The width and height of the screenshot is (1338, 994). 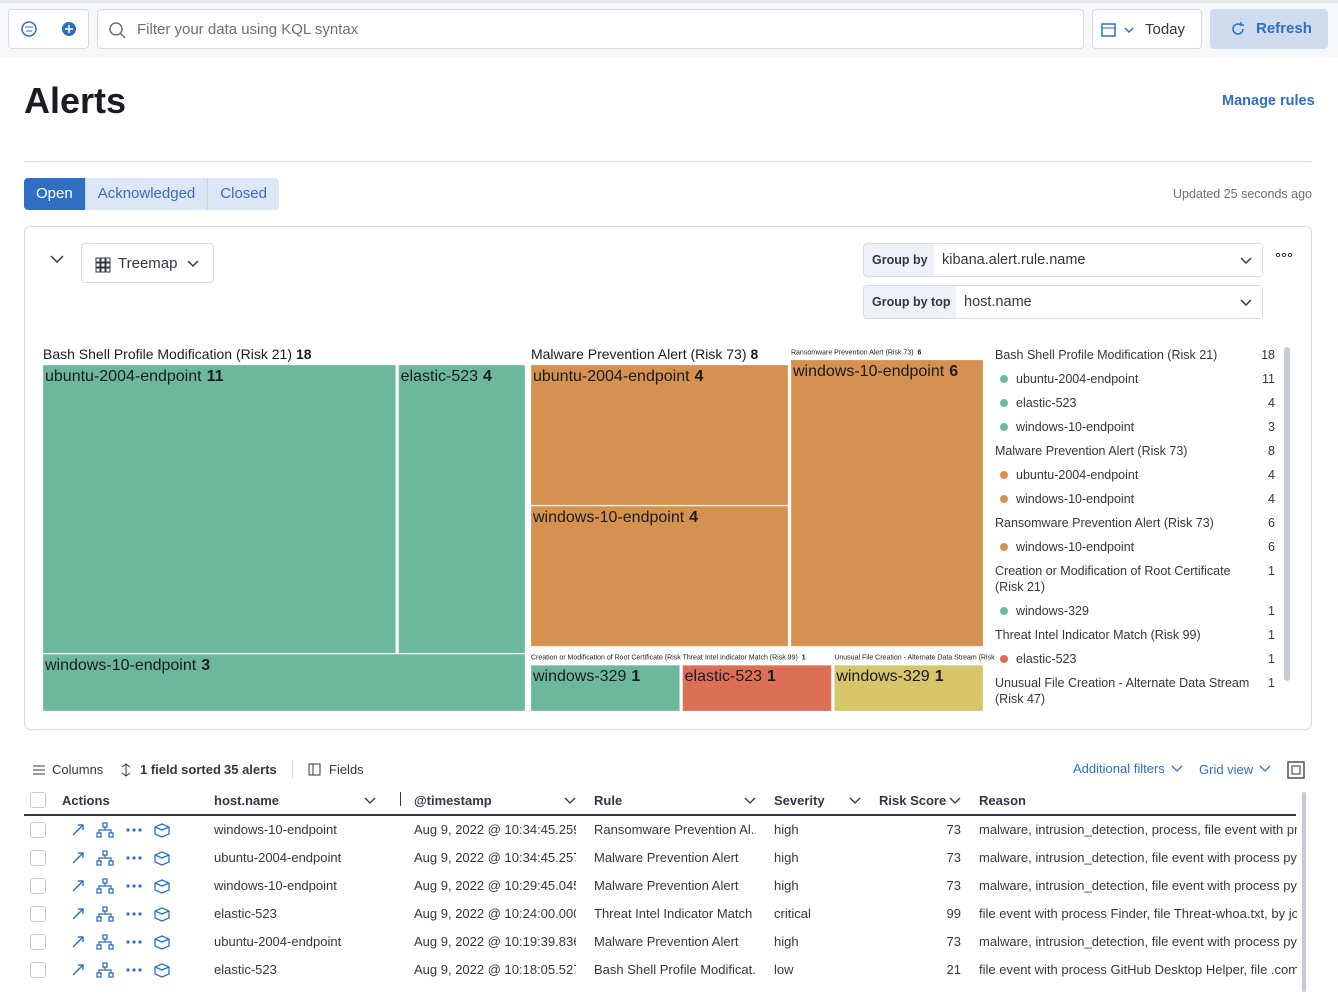 I want to click on additional-filters: Additional filters, so click(x=1119, y=768).